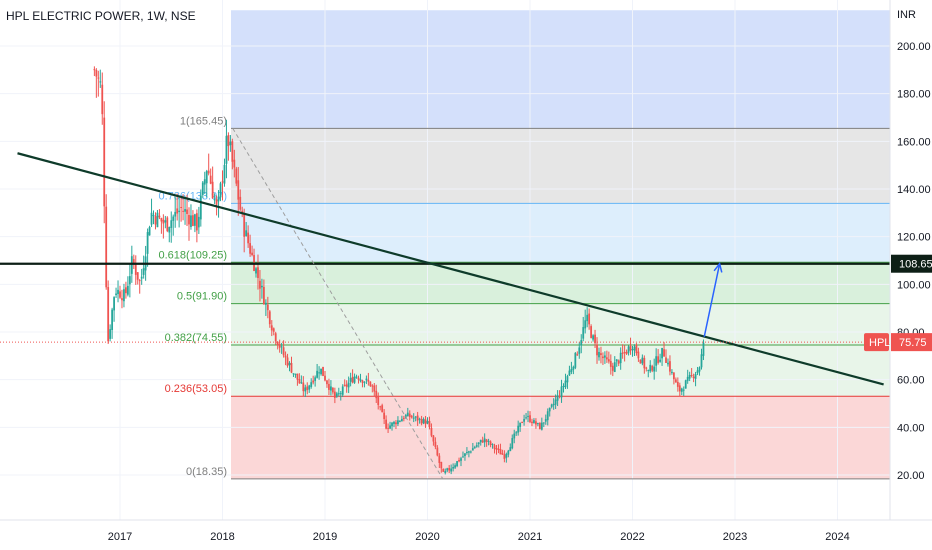 Image resolution: width=932 pixels, height=550 pixels. I want to click on y-tick-label: 160.00, so click(914, 142).